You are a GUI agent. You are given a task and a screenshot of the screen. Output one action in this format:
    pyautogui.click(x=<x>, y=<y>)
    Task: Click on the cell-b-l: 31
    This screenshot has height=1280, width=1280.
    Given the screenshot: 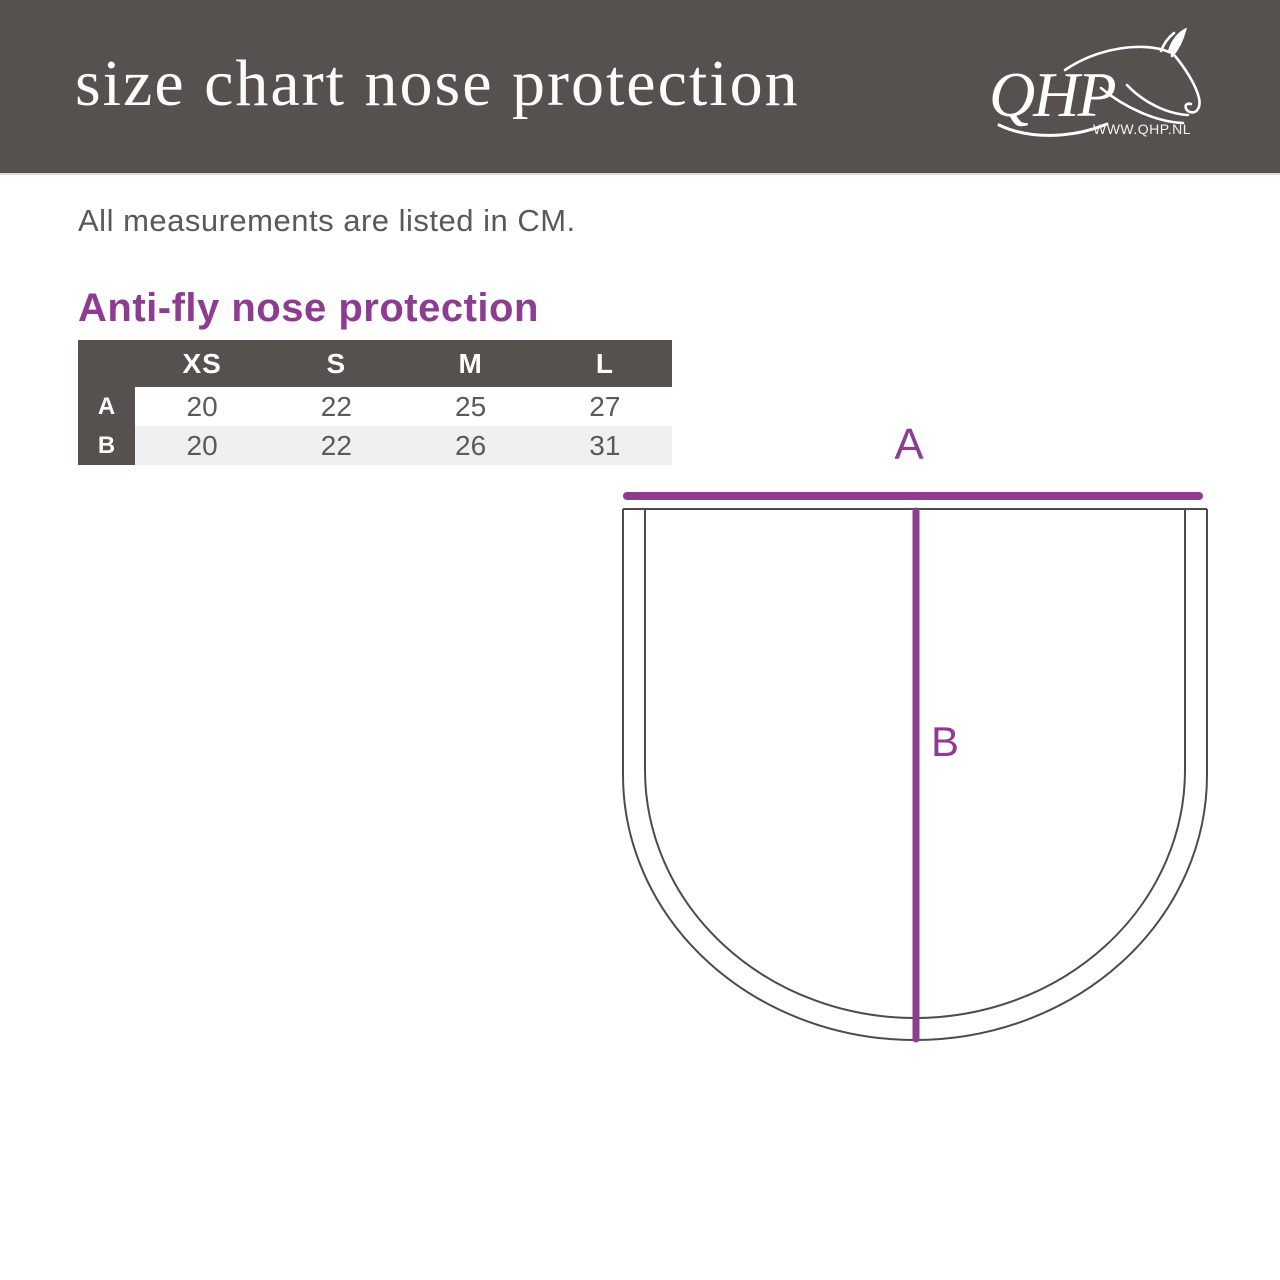 What is the action you would take?
    pyautogui.click(x=605, y=445)
    